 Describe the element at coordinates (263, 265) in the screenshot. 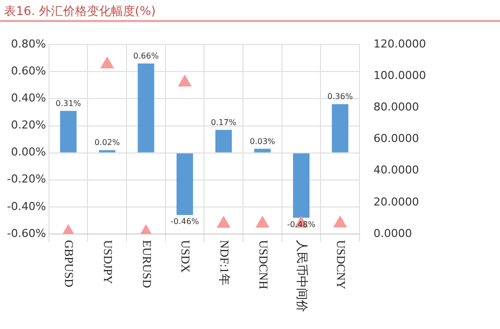

I see `x-tick-label: USDCNH` at that location.